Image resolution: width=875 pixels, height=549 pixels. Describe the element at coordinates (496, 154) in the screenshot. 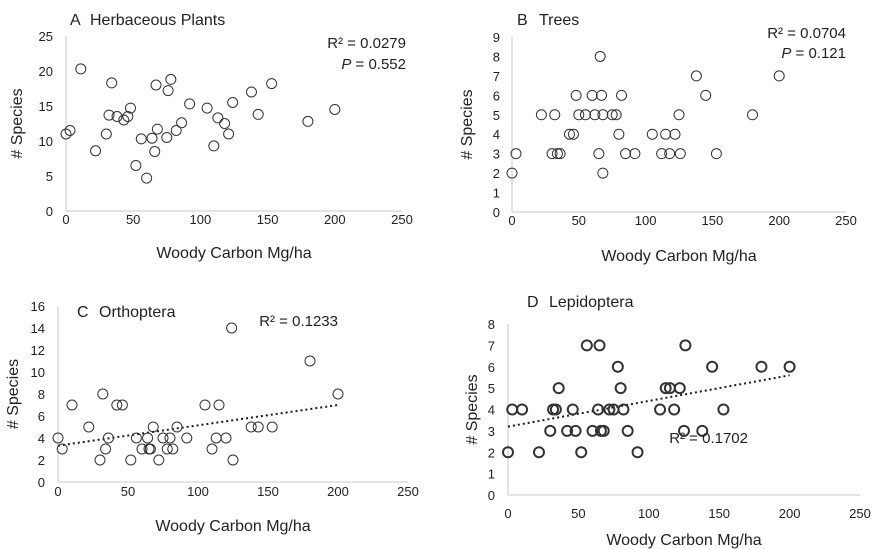

I see `y-tick-label: 3` at that location.